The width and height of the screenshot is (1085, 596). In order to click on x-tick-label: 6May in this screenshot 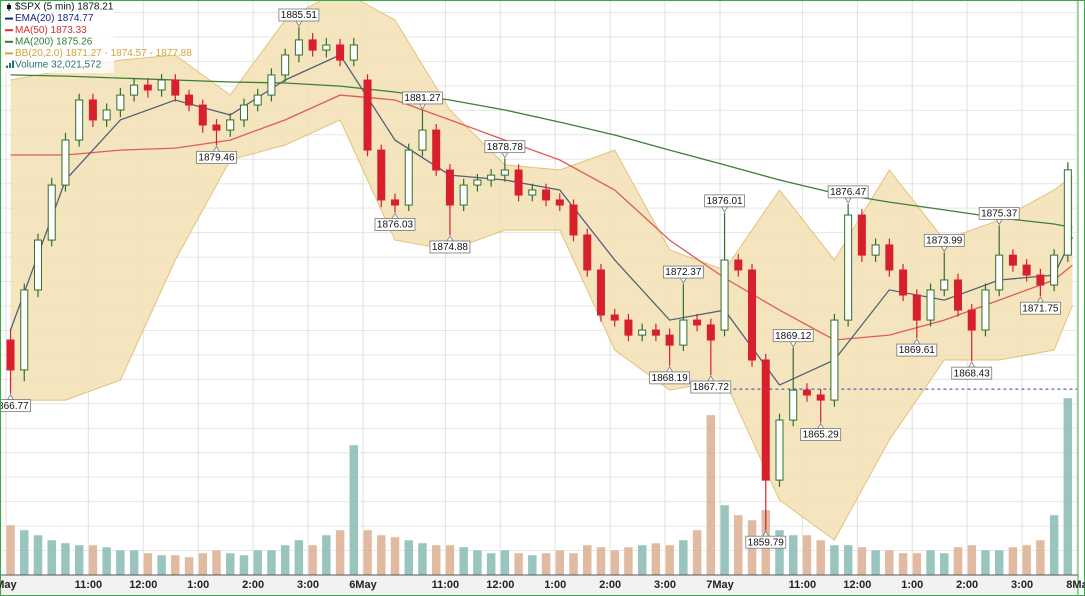, I will do `click(363, 585)`.